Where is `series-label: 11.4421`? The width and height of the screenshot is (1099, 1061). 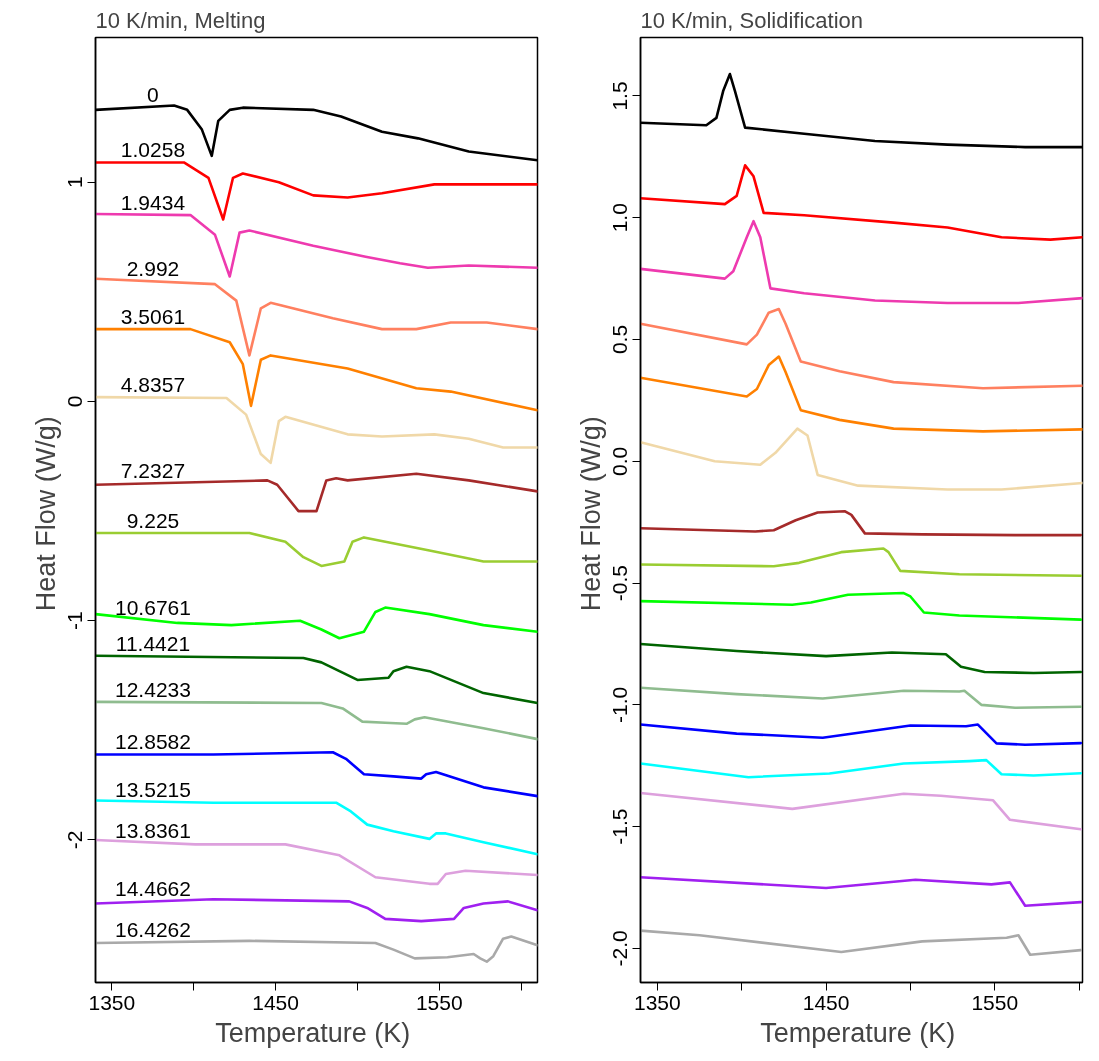 series-label: 11.4421 is located at coordinates (153, 644).